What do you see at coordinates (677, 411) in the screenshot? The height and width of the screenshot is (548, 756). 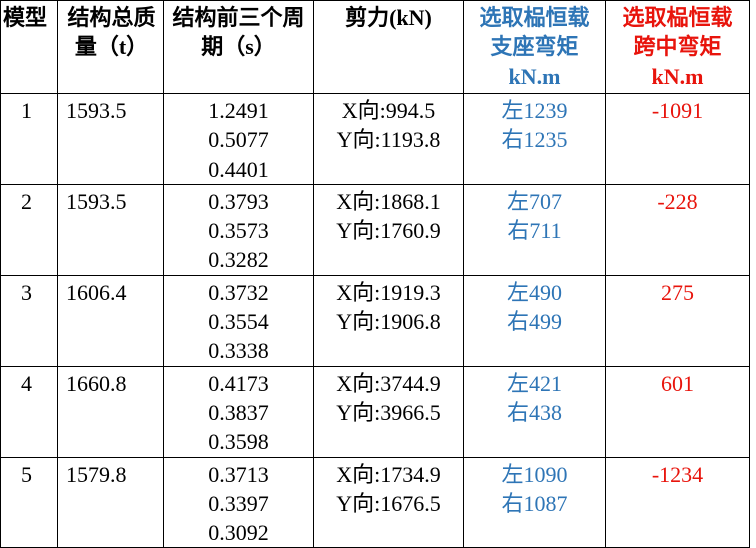 I see `table-cell: 601` at bounding box center [677, 411].